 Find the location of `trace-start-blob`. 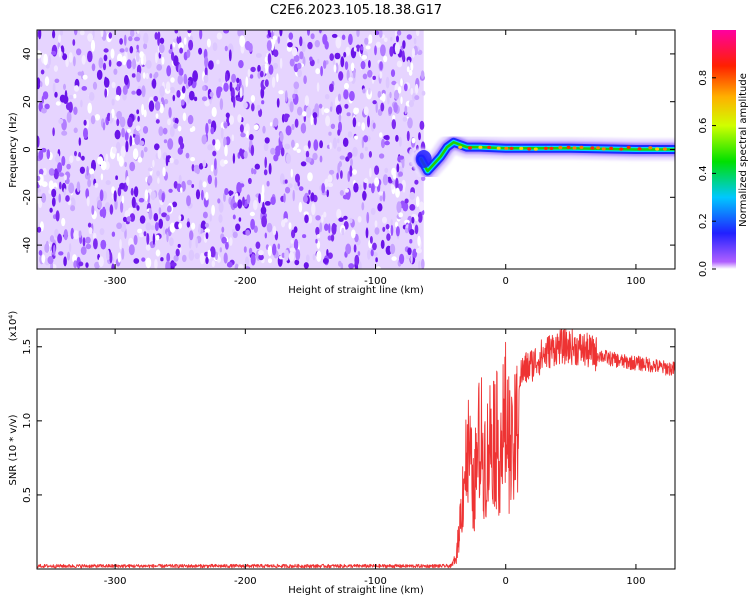

trace-start-blob is located at coordinates (423, 159).